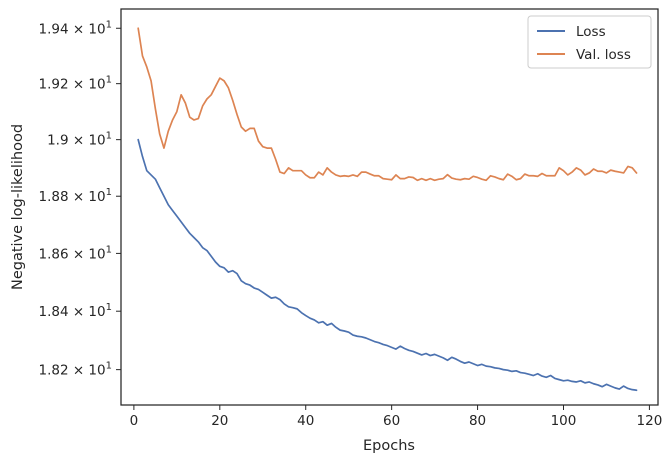  Describe the element at coordinates (391, 421) in the screenshot. I see `x-tick-label-3: 60` at that location.